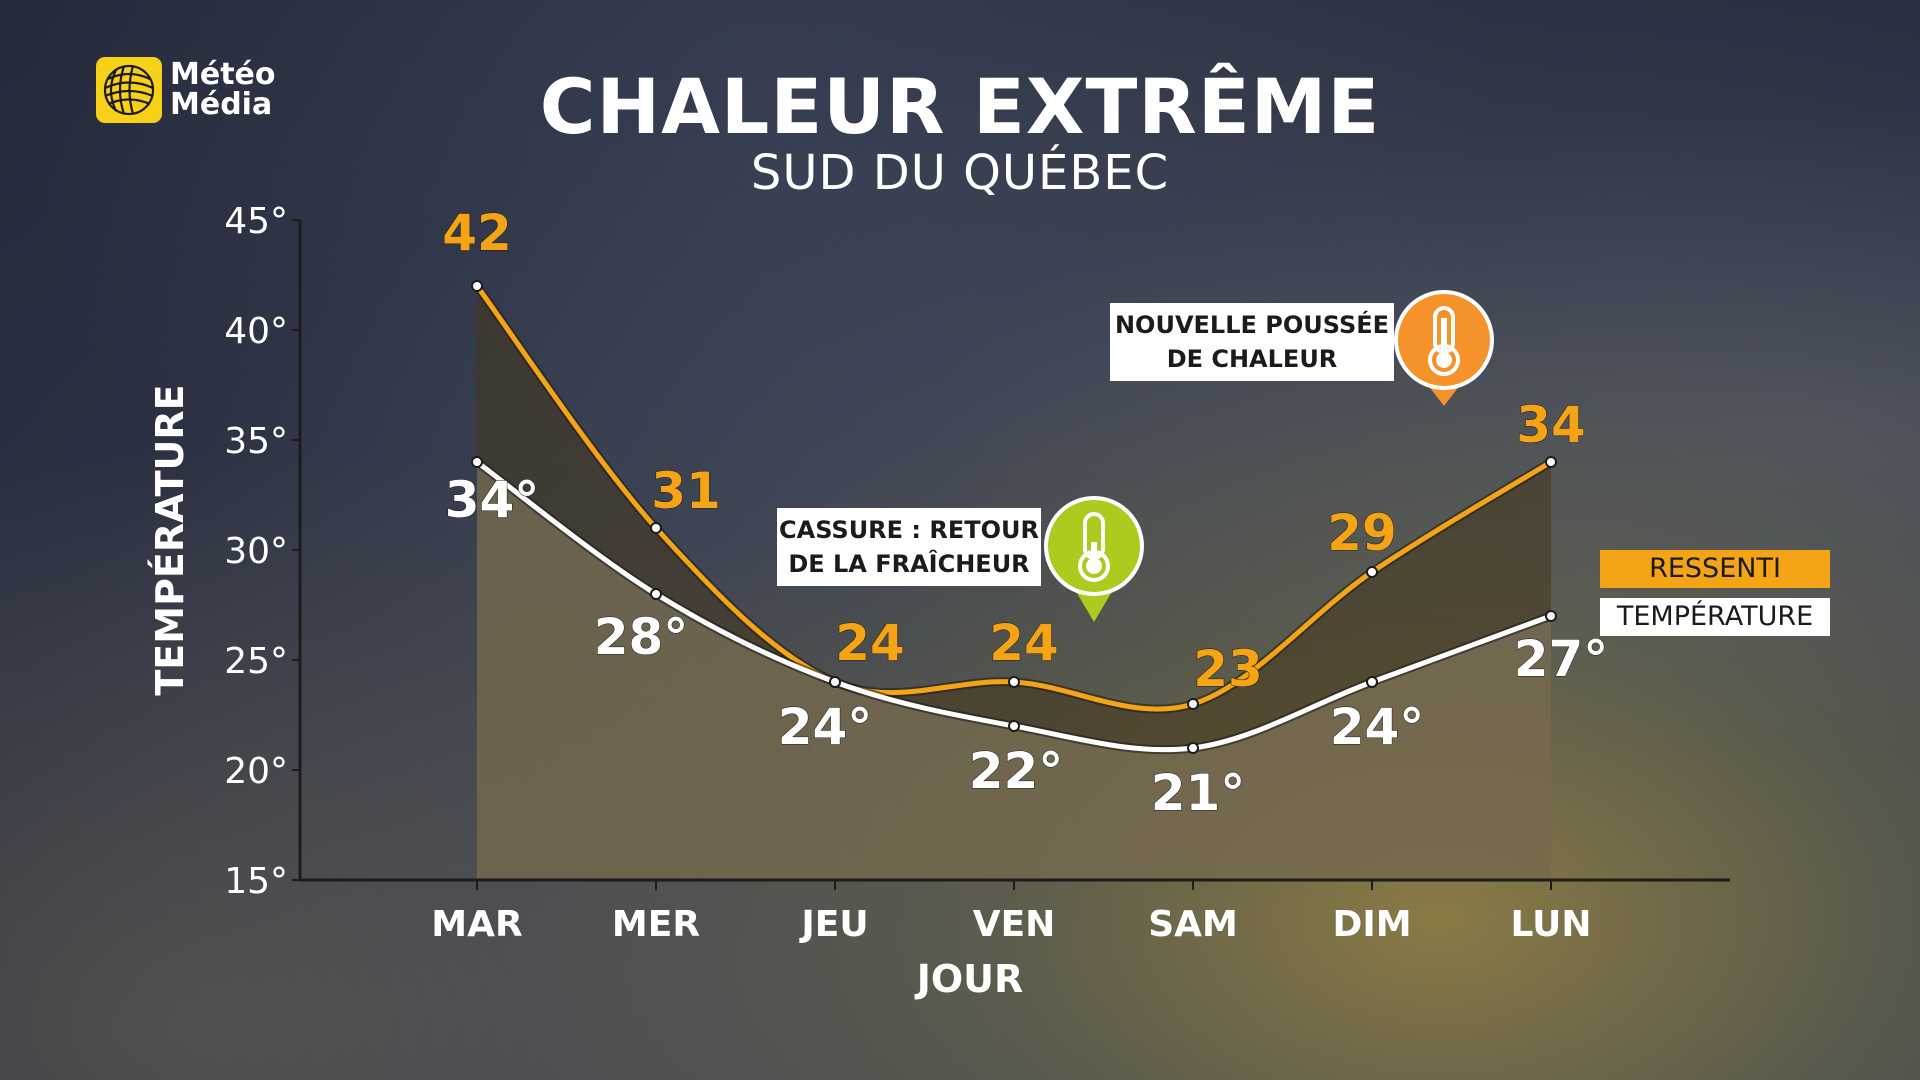  I want to click on x-tick-label: SAM, so click(1193, 924).